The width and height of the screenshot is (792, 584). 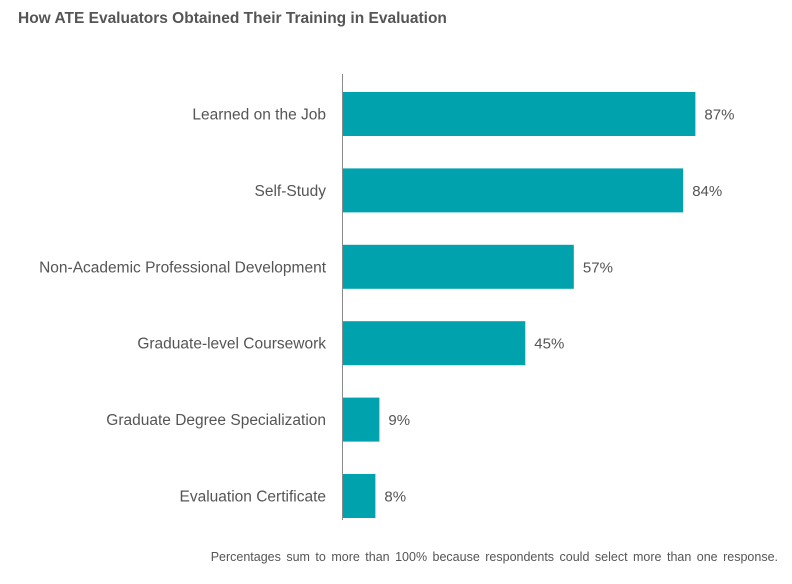 I want to click on value-label-2: 57%, so click(x=598, y=267).